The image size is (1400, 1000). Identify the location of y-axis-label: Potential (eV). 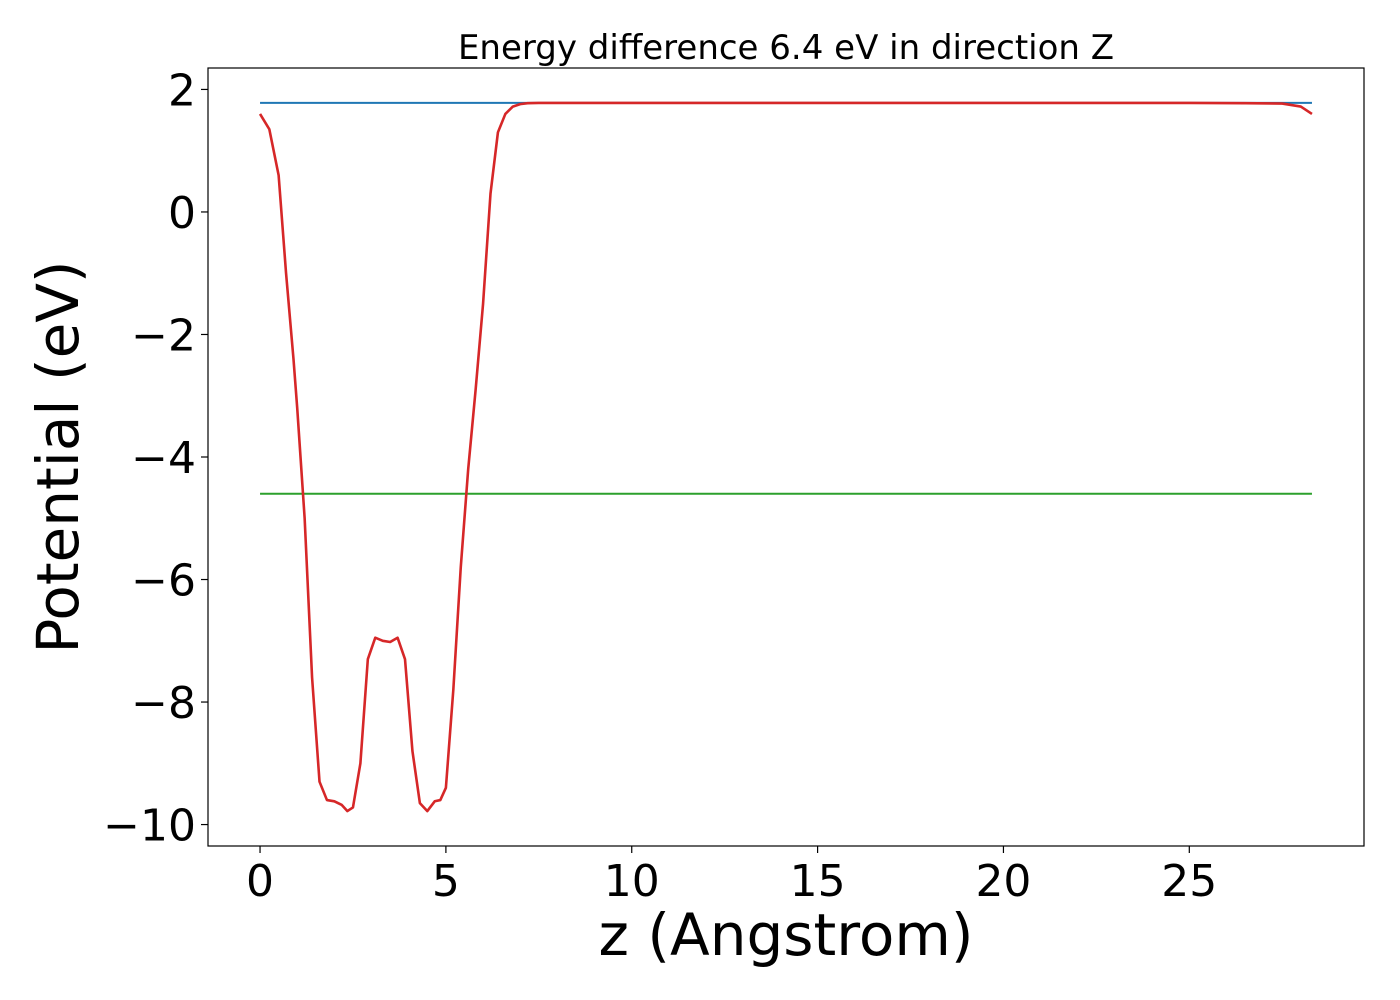
(58, 456).